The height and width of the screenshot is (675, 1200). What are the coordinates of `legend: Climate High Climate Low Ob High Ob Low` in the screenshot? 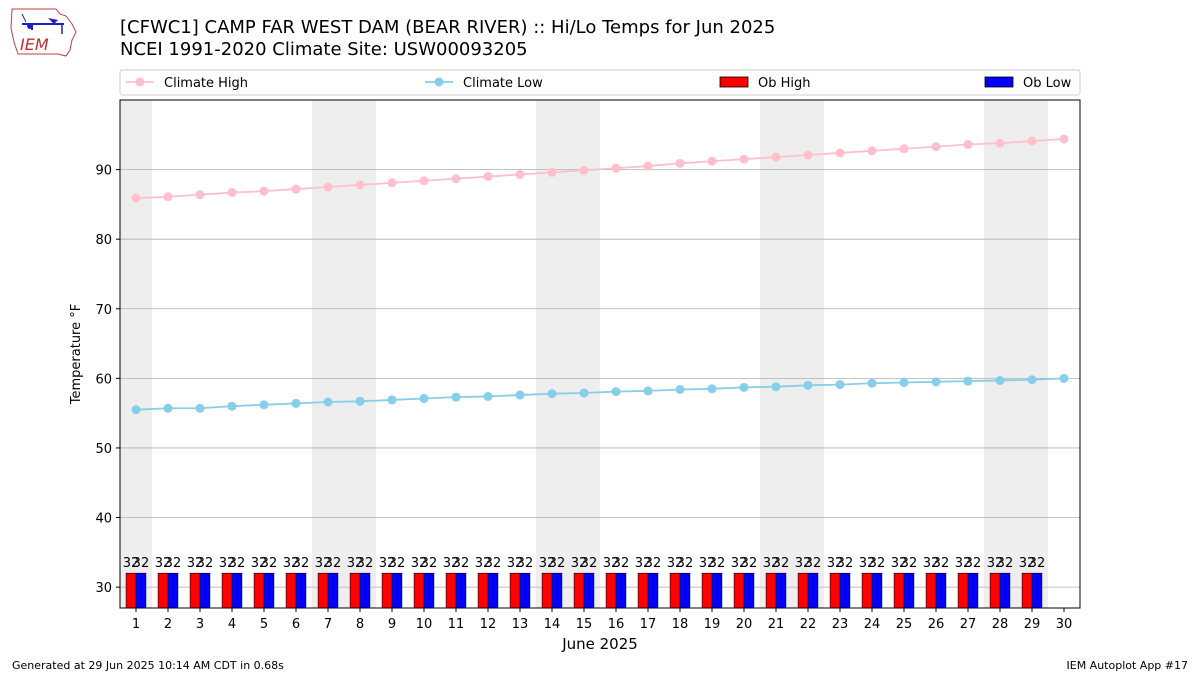 It's located at (600, 82).